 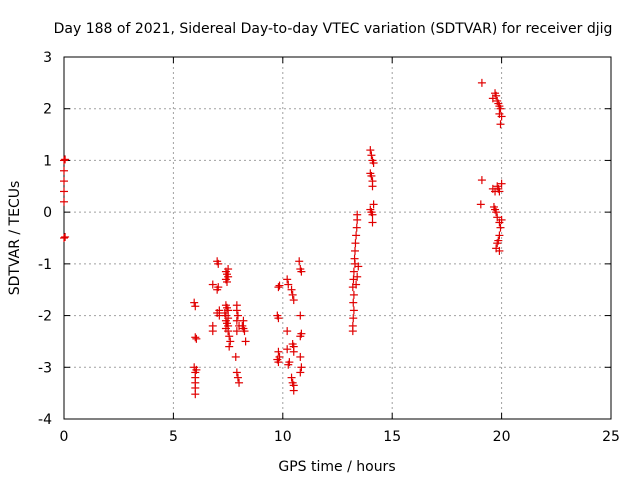 I want to click on x-axis-title: GPS time / hours, so click(x=336, y=467).